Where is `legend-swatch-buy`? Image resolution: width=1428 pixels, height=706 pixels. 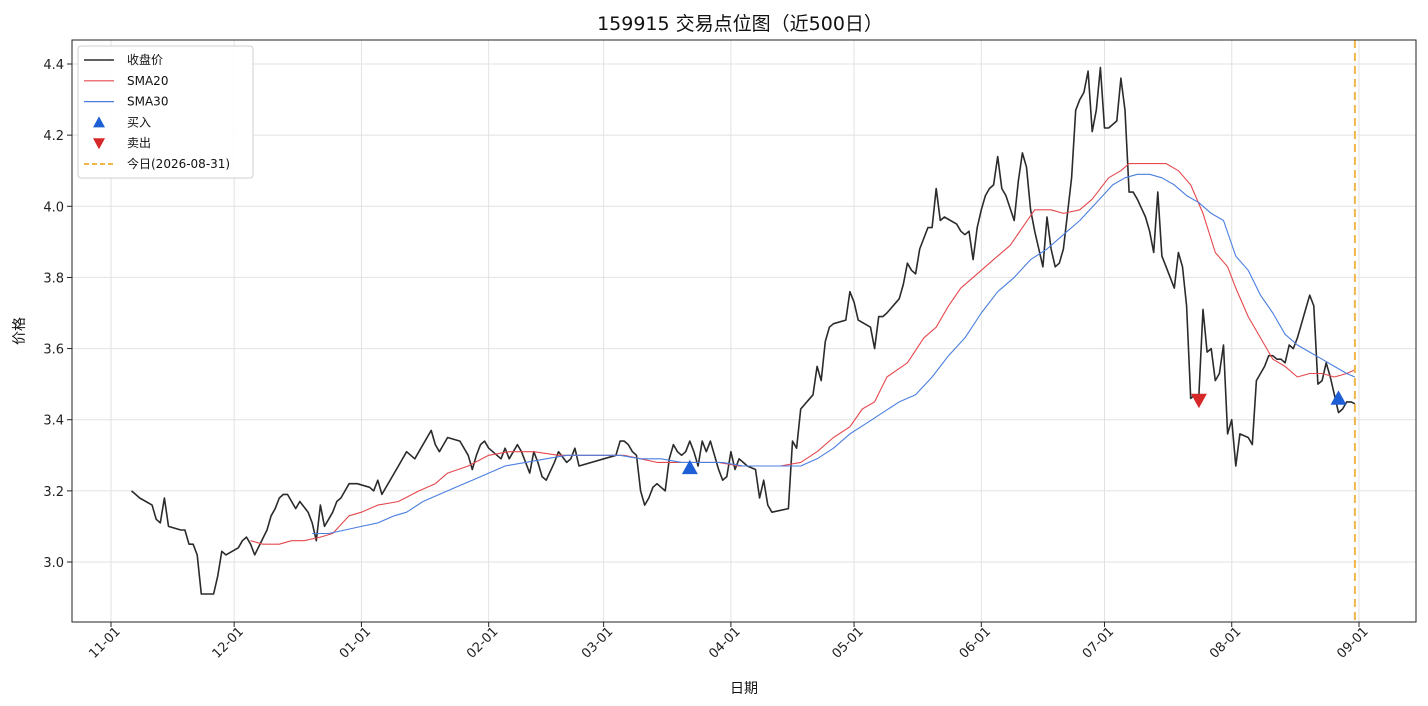 legend-swatch-buy is located at coordinates (99, 122).